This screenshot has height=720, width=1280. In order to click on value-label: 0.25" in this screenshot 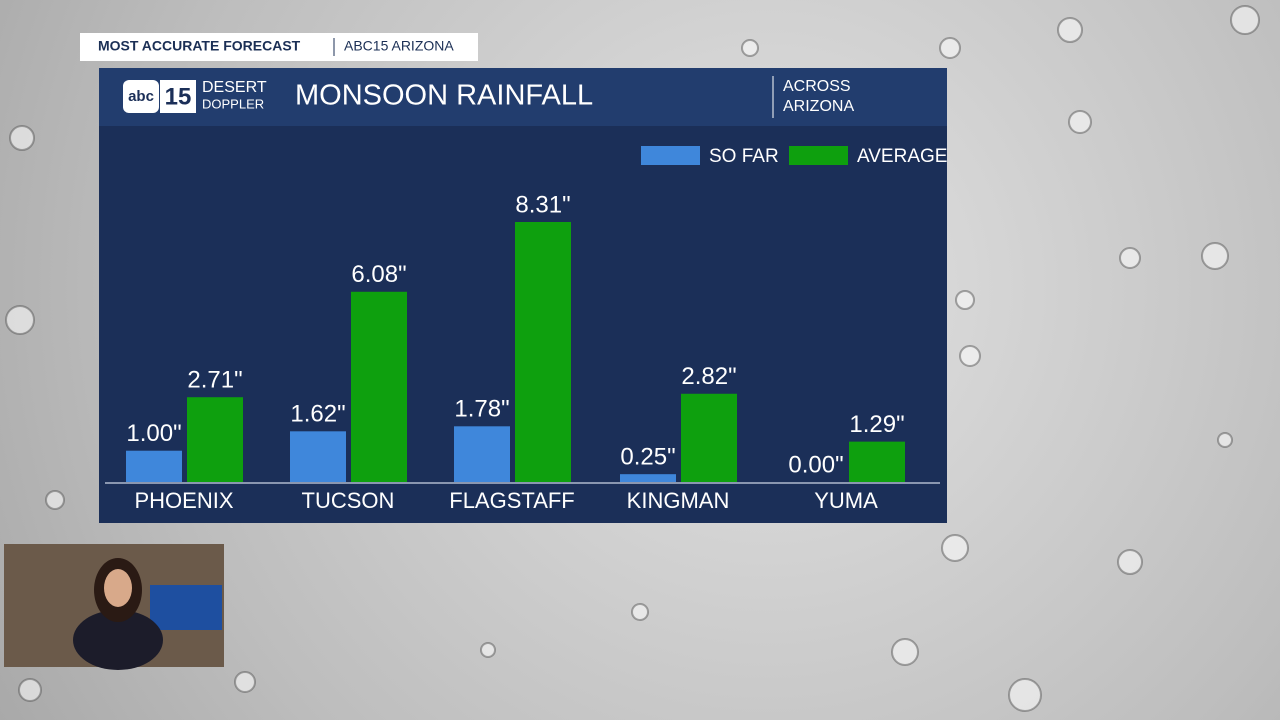, I will do `click(647, 457)`.